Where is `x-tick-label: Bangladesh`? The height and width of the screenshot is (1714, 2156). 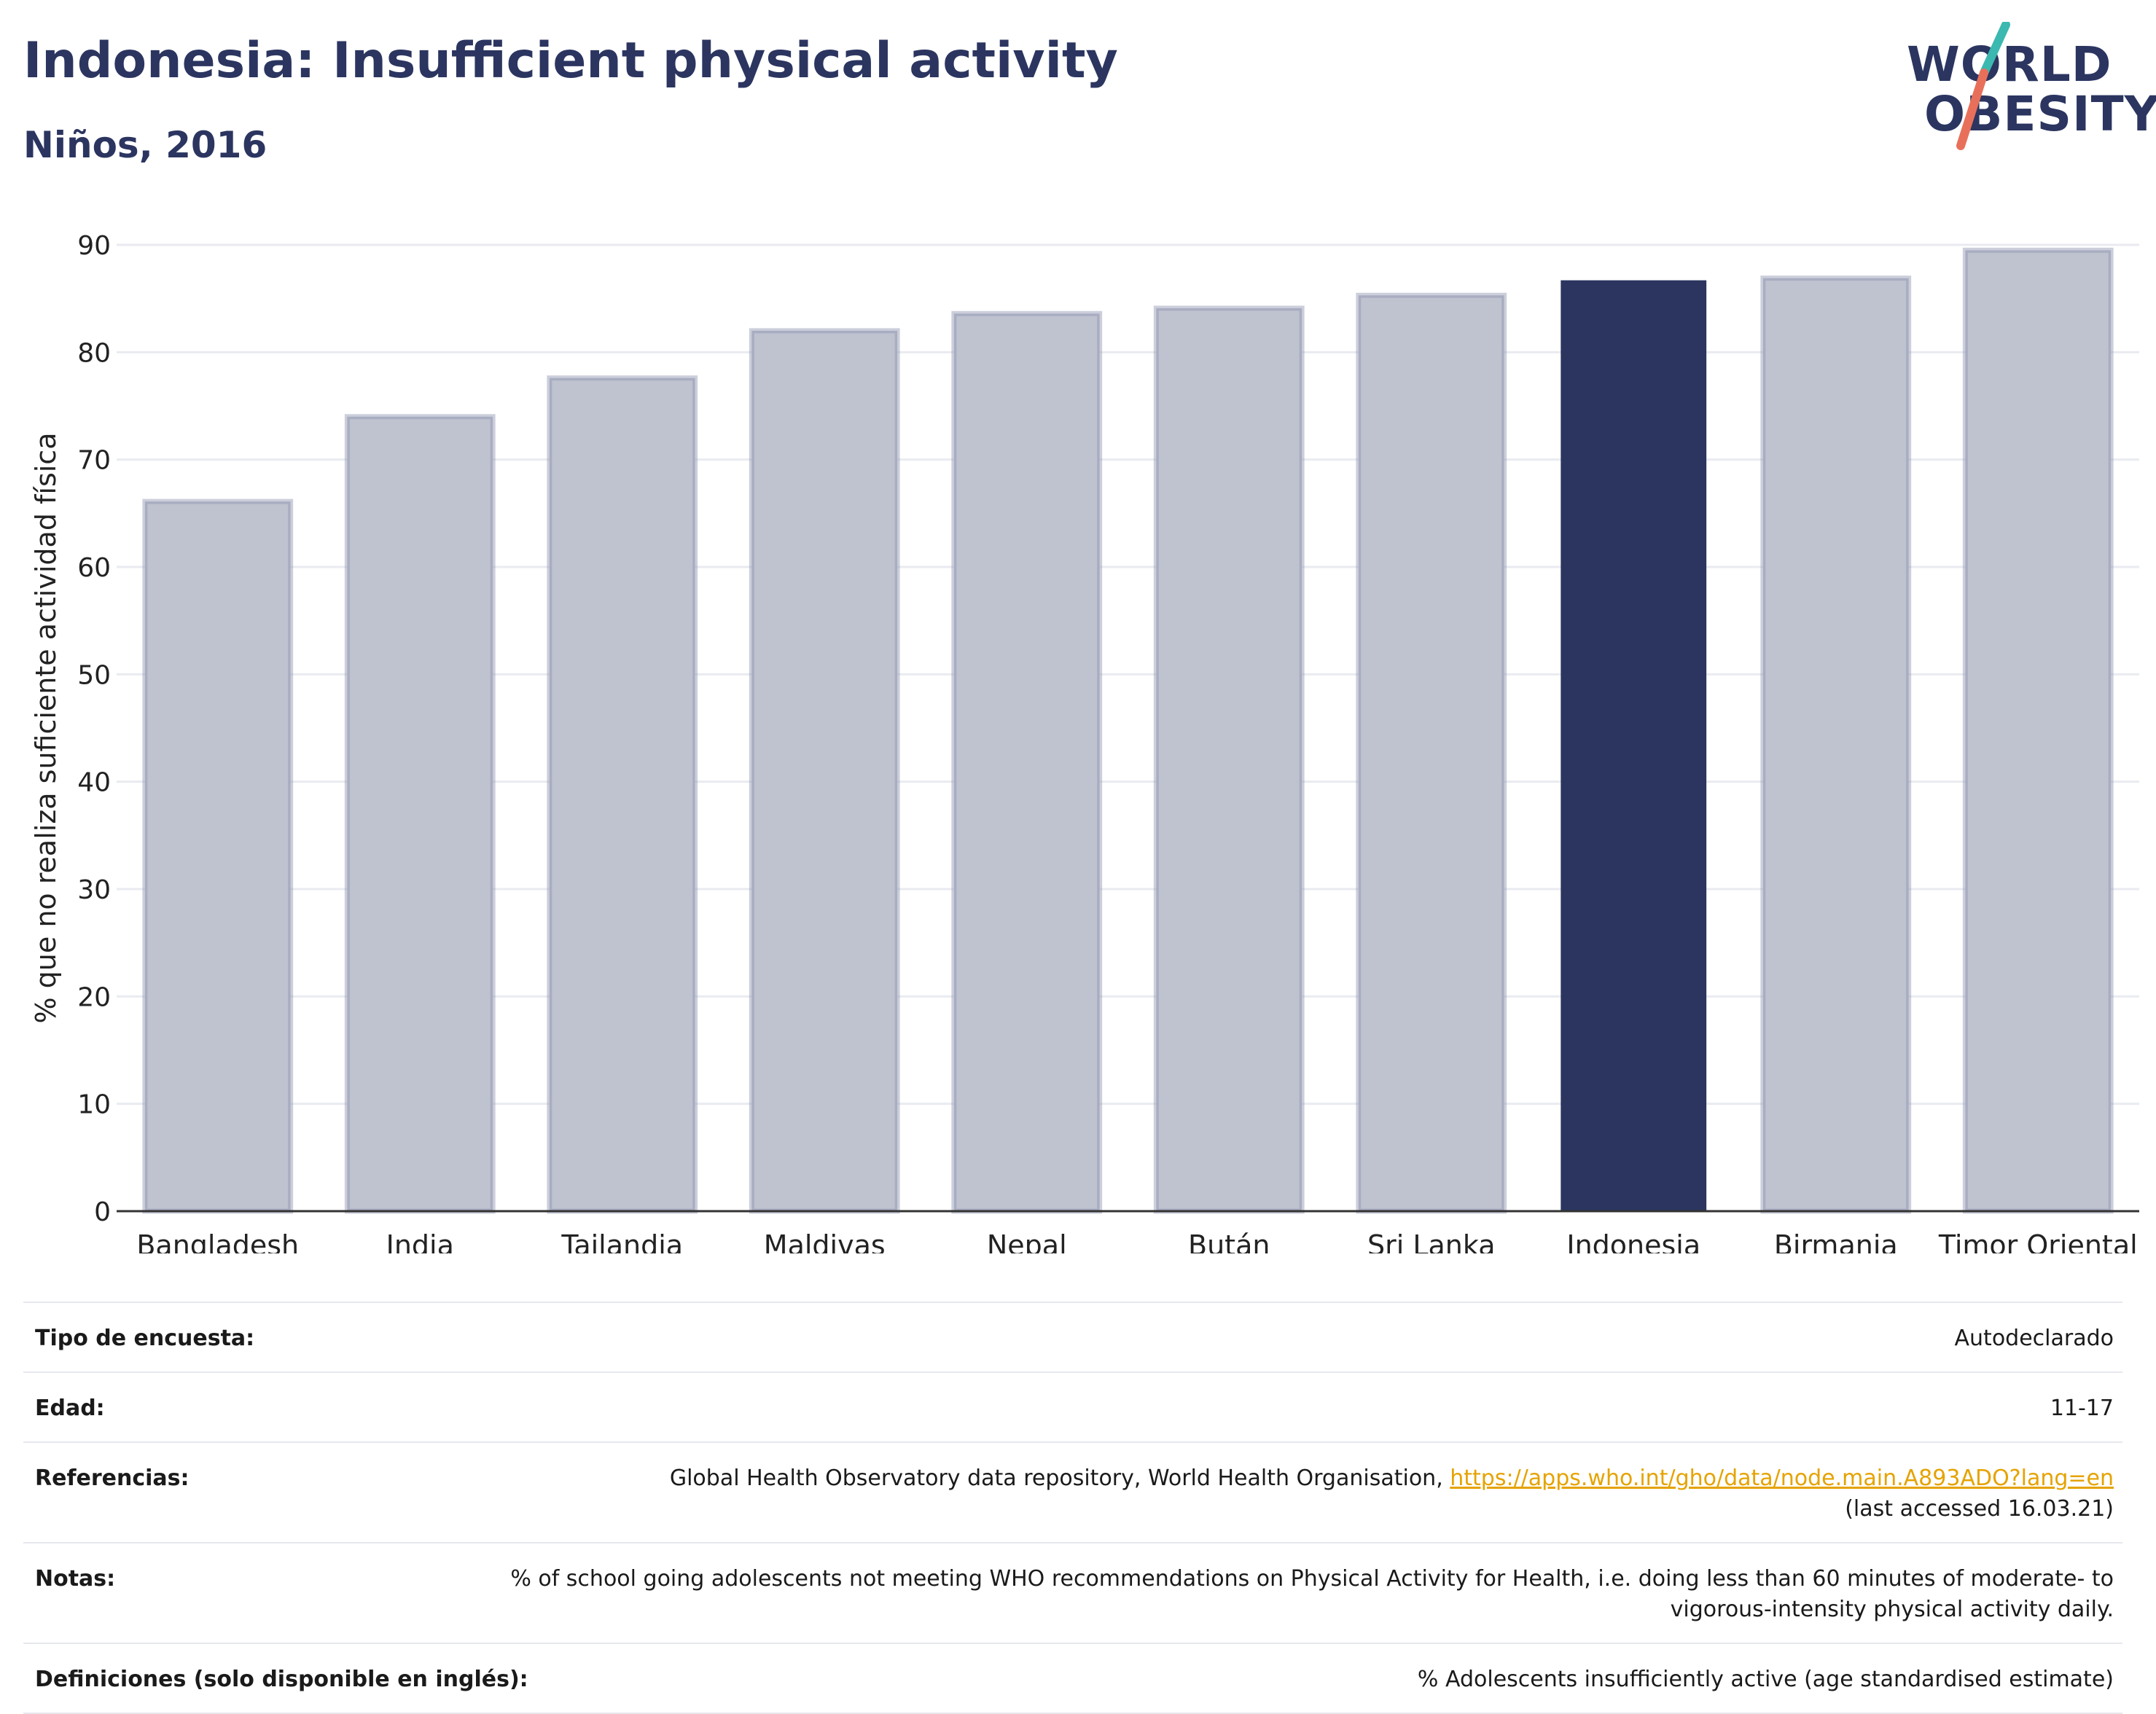
x-tick-label: Bangladesh is located at coordinates (218, 1241).